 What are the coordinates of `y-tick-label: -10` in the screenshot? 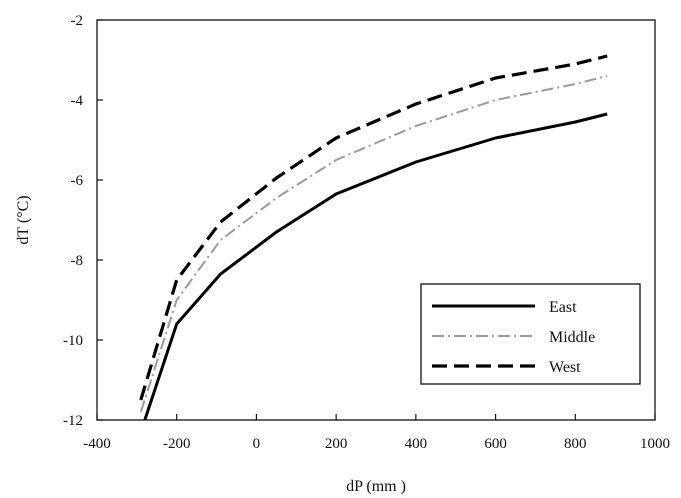 It's located at (73, 341).